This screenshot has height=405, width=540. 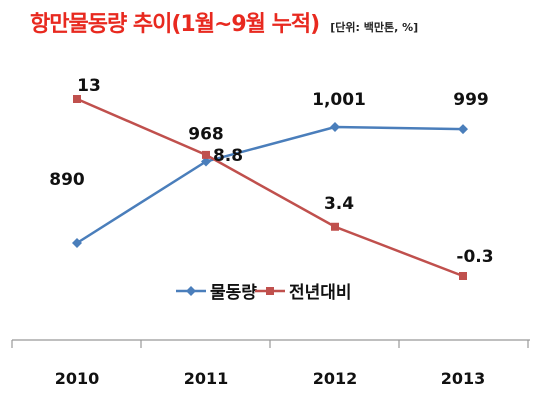 What do you see at coordinates (463, 378) in the screenshot?
I see `category-label-2013: 2013` at bounding box center [463, 378].